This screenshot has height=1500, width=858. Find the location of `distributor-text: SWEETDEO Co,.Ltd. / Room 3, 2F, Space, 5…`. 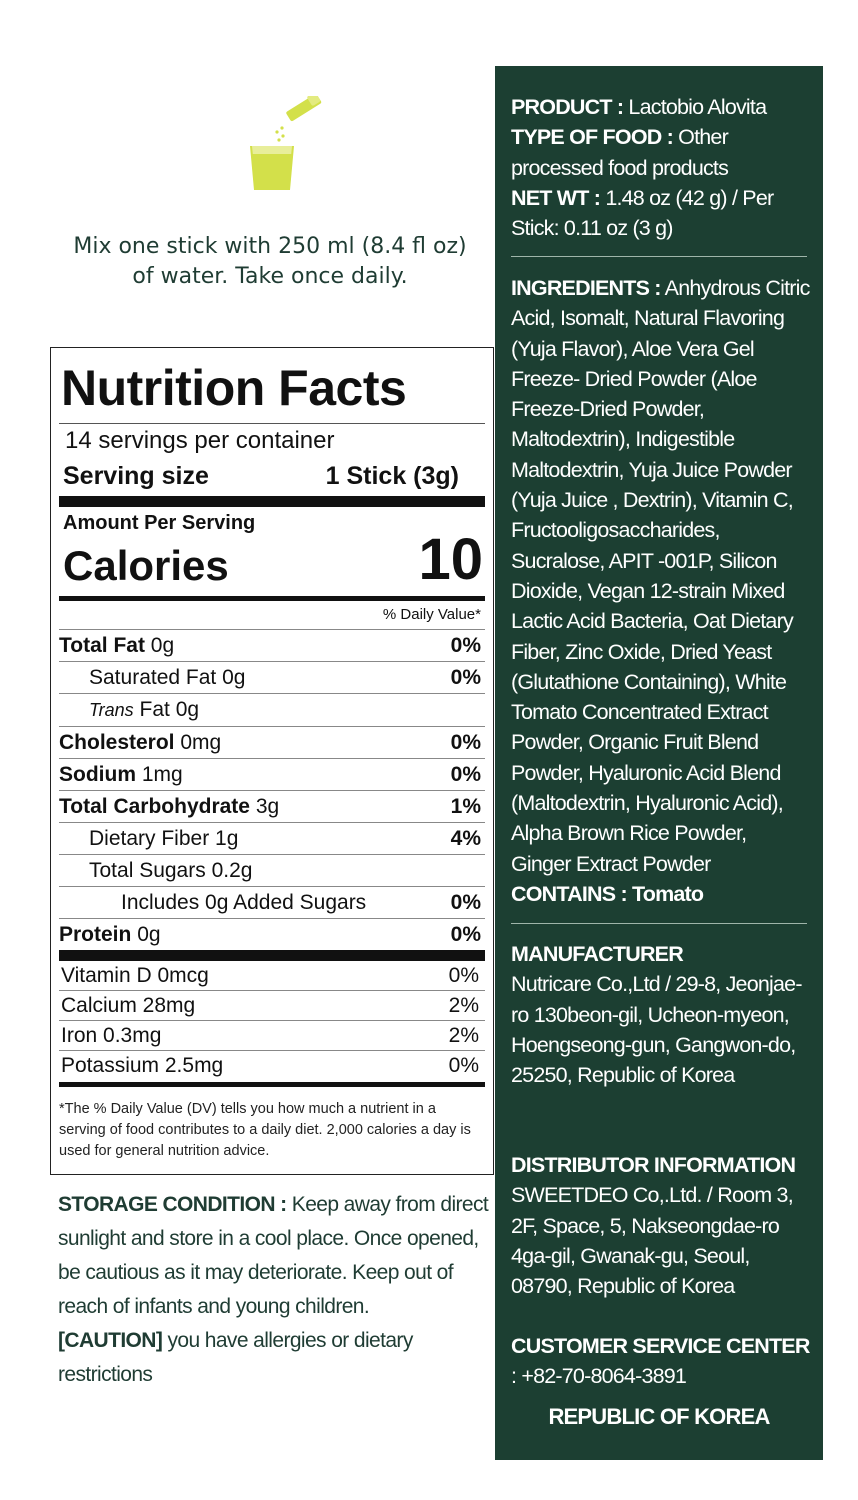

distributor-text: SWEETDEO Co,.Ltd. / Room 3, 2F, Space, 5… is located at coordinates (652, 1241).